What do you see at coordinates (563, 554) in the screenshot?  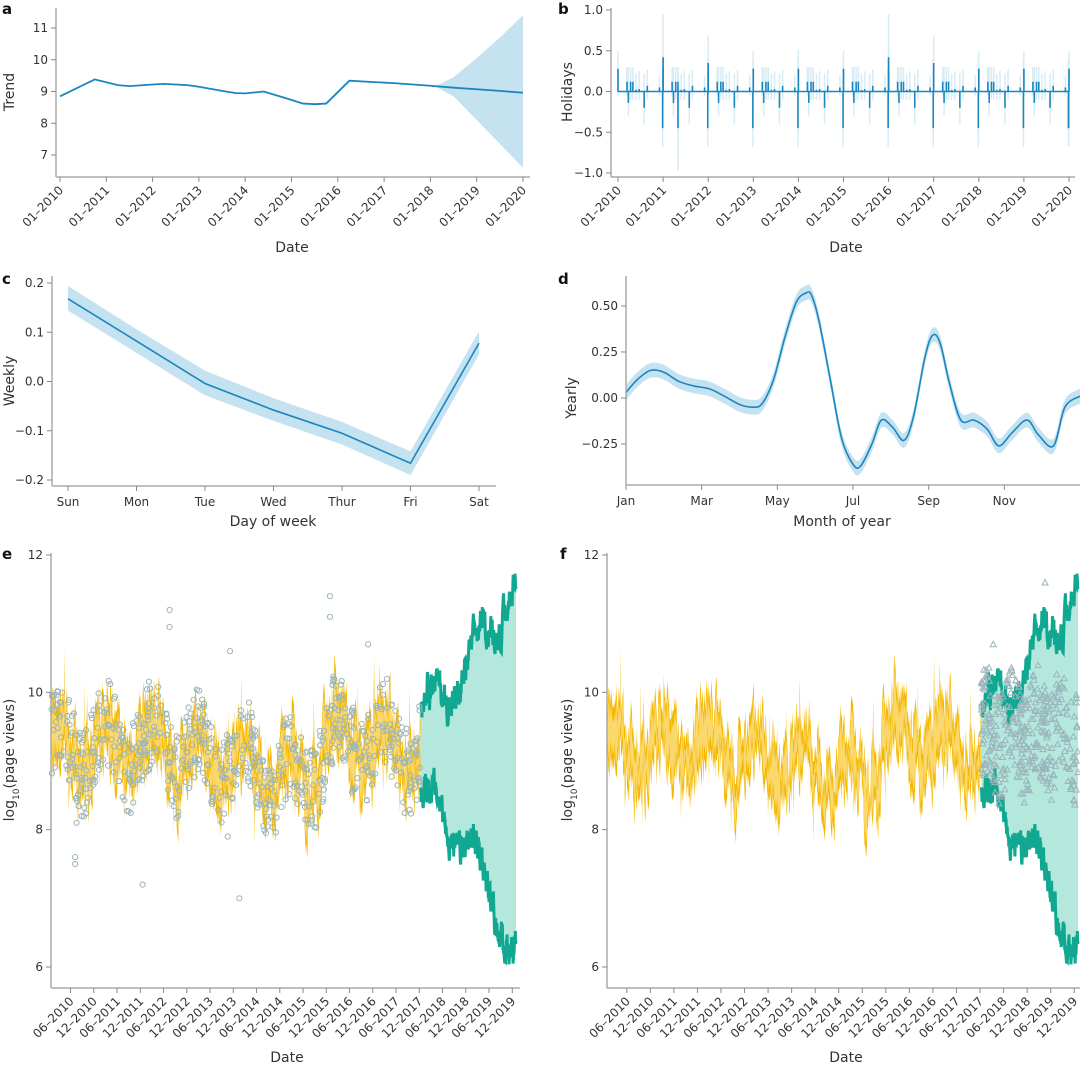 I see `panel-label-f: f` at bounding box center [563, 554].